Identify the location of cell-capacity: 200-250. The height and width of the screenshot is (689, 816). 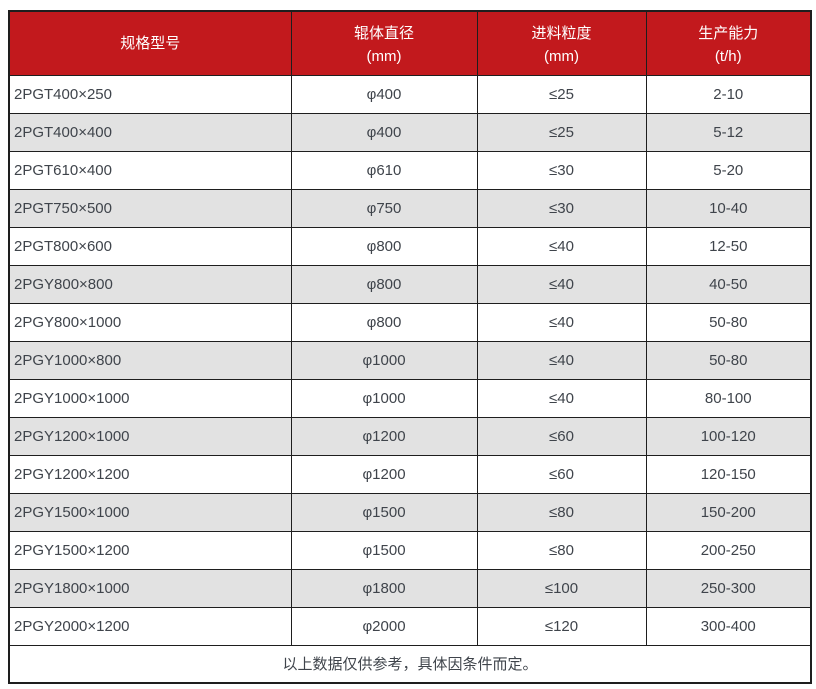
(728, 550).